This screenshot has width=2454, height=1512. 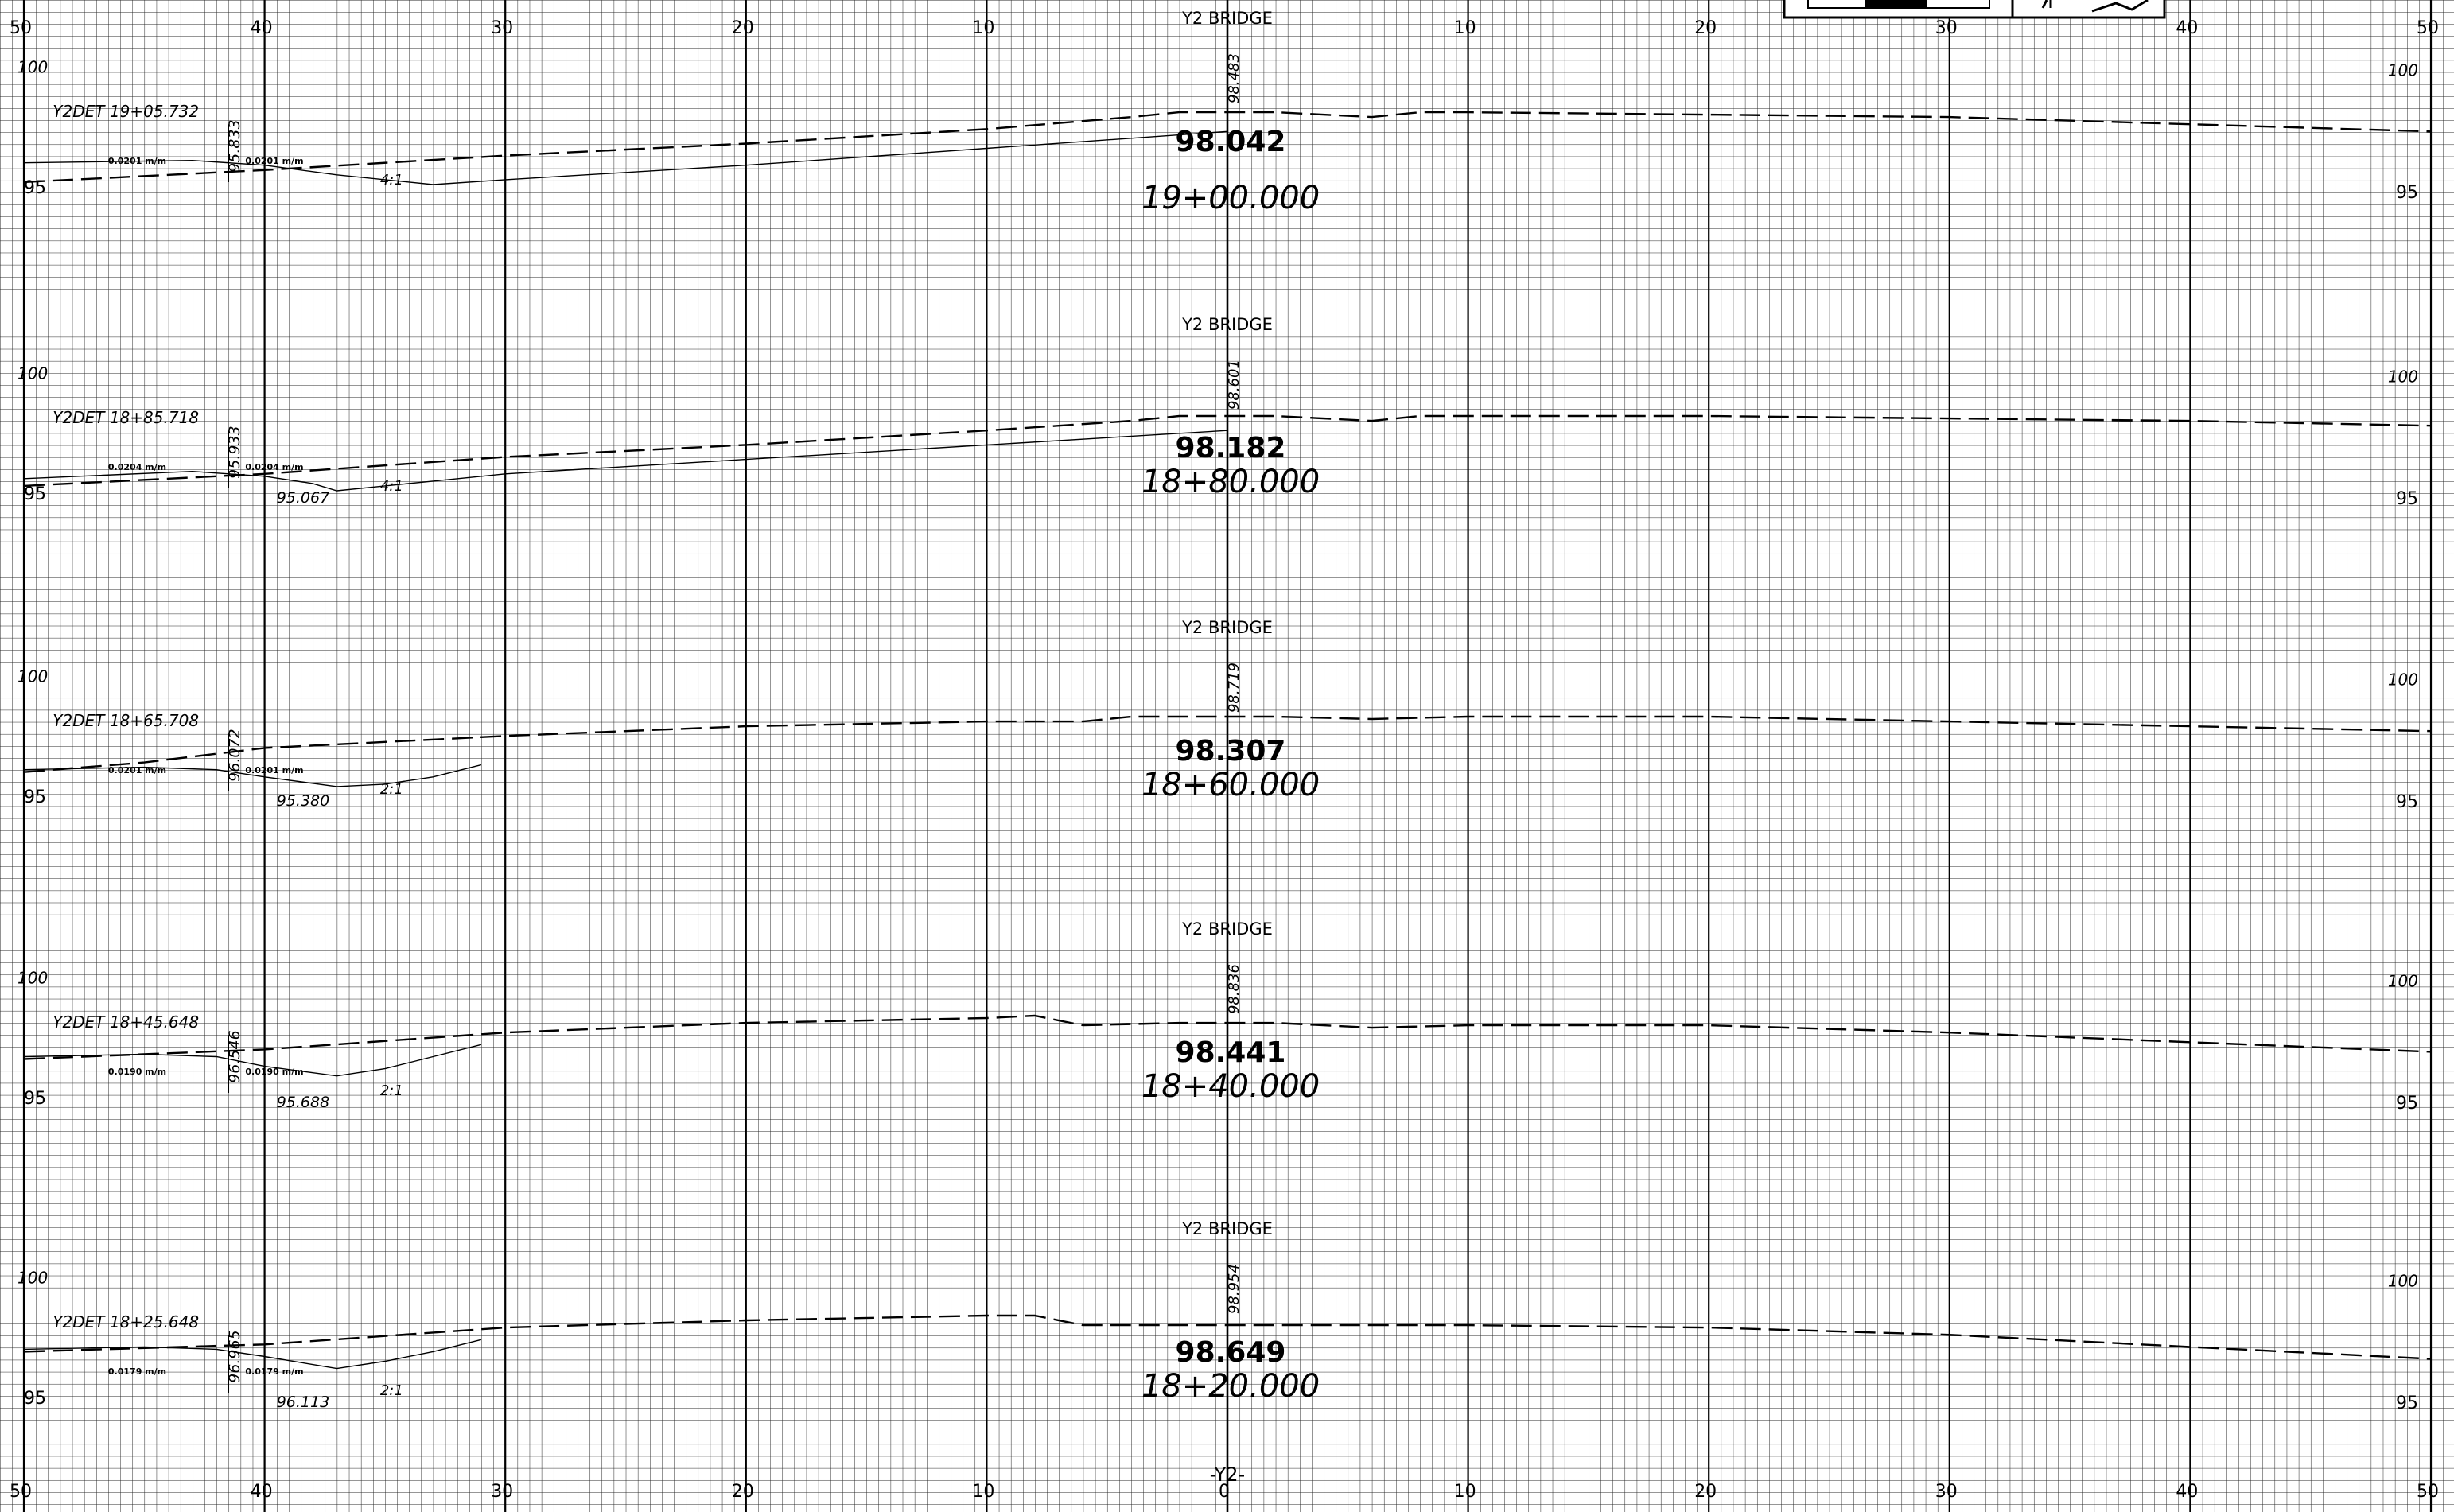 What do you see at coordinates (1231, 1352) in the screenshot?
I see `grade-elevation: 98.649` at bounding box center [1231, 1352].